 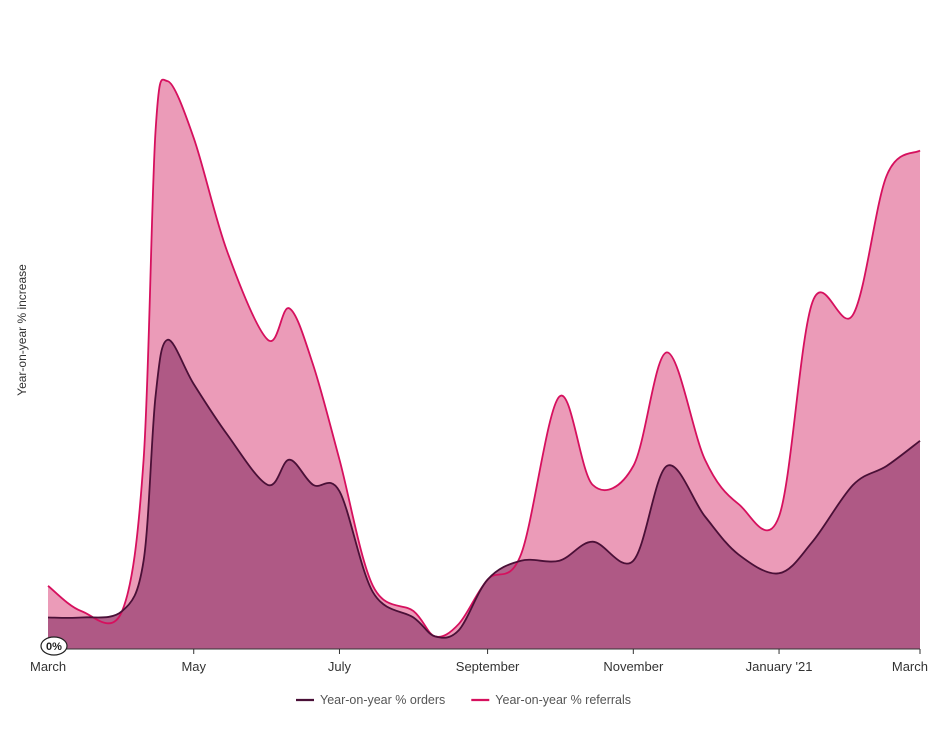 I want to click on x-tick-label: September, so click(x=488, y=666).